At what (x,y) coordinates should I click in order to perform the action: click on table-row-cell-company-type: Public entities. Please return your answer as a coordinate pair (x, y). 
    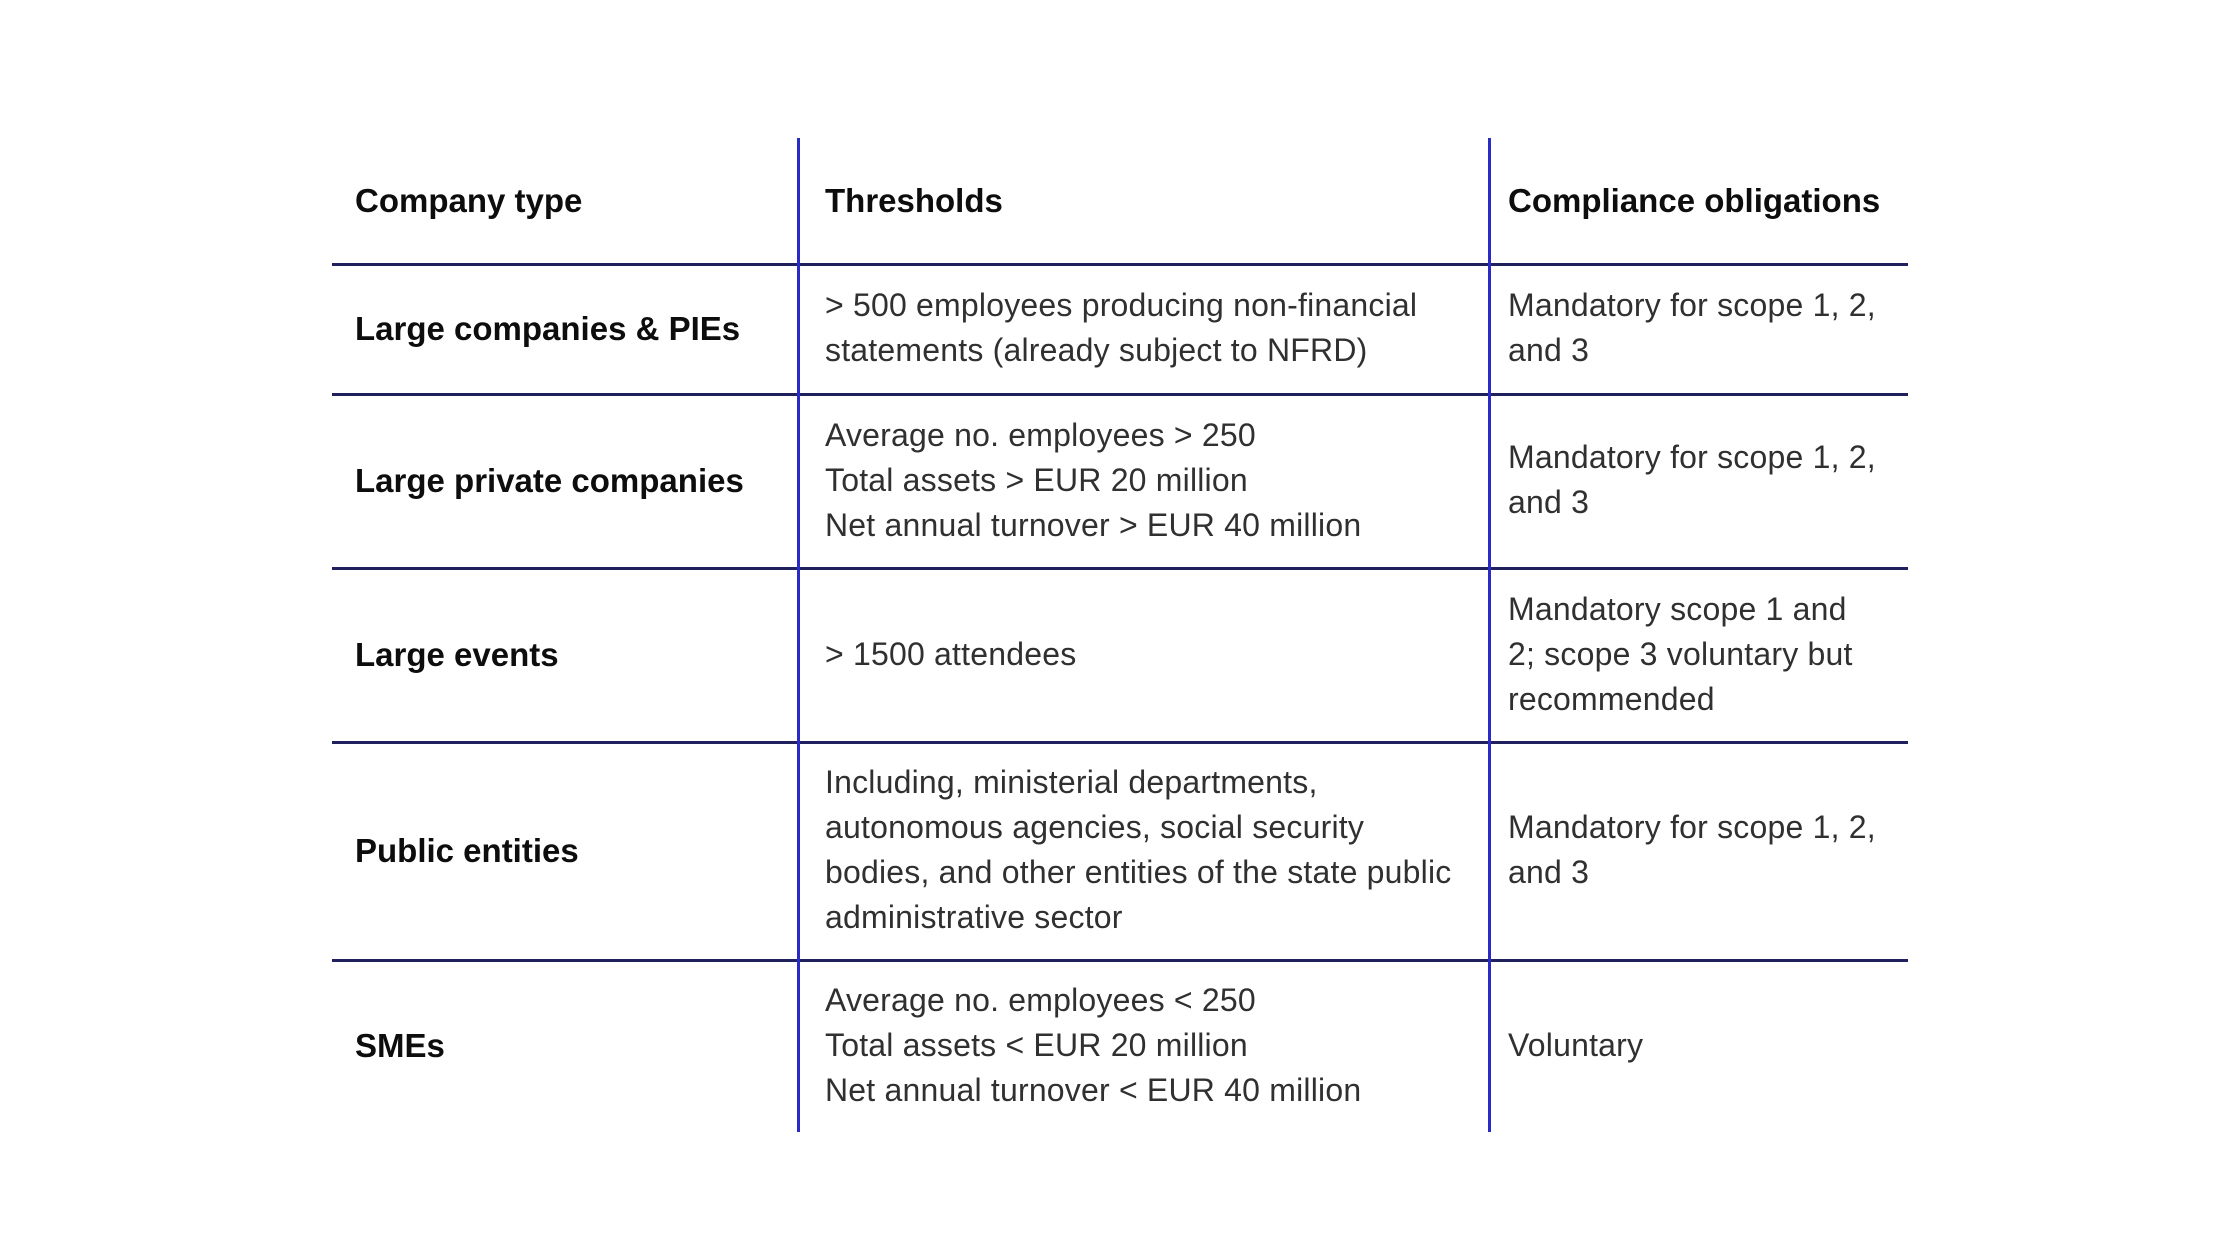
    Looking at the image, I should click on (564, 850).